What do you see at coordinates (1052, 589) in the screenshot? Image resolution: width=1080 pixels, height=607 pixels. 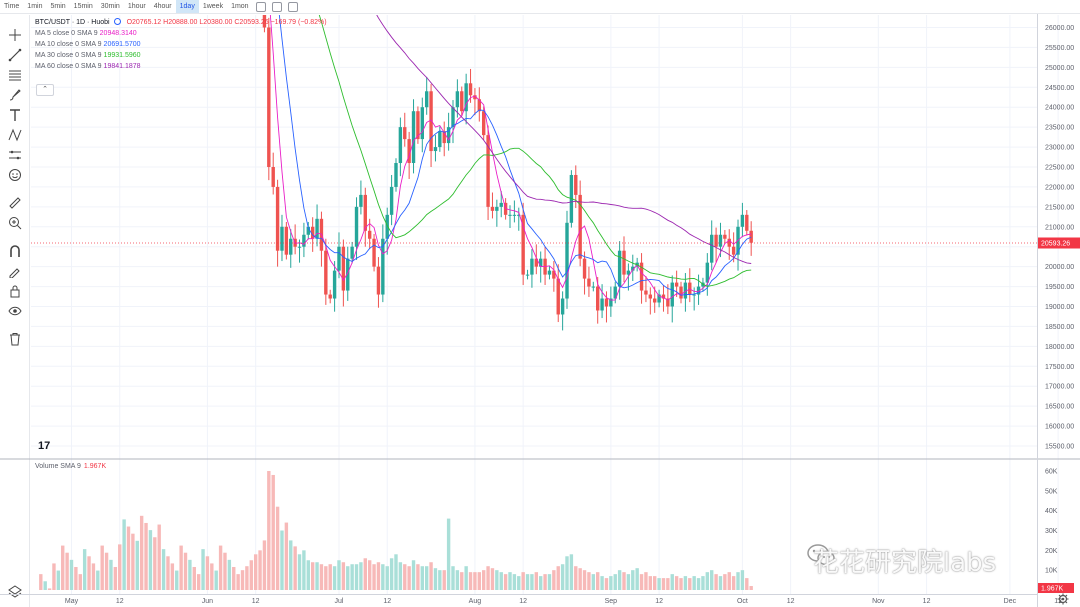 I see `last-volume-label: 1.967K` at bounding box center [1052, 589].